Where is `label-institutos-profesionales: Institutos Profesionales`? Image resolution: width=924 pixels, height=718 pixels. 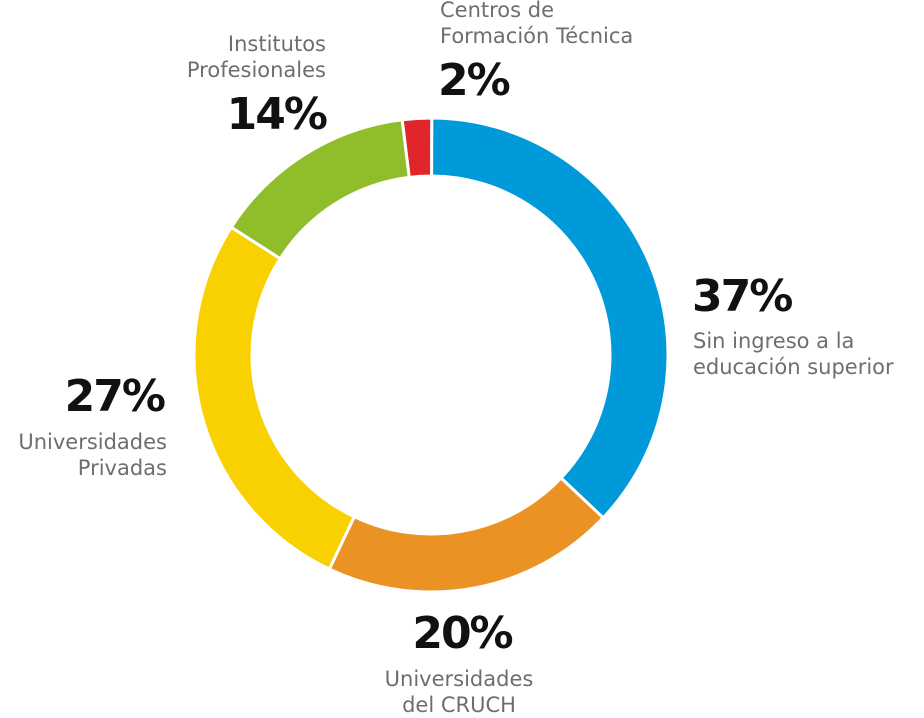
label-institutos-profesionales: Institutos Profesionales is located at coordinates (256, 57).